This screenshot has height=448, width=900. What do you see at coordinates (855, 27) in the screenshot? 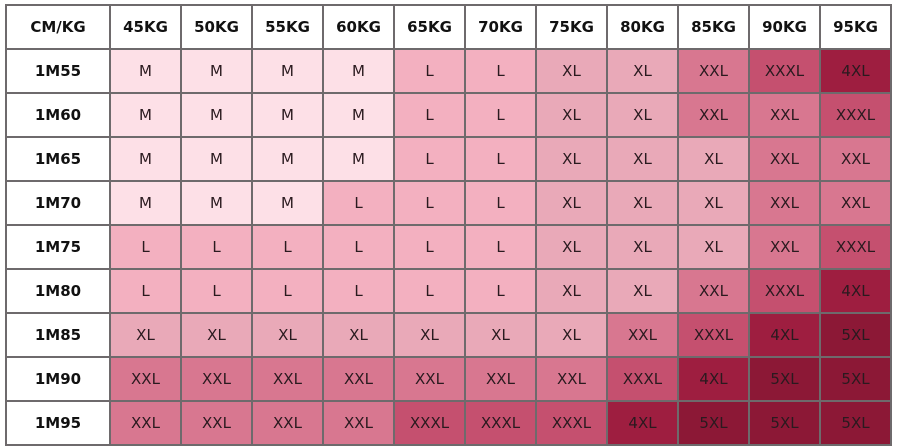
I see `weight-header: 95KG` at bounding box center [855, 27].